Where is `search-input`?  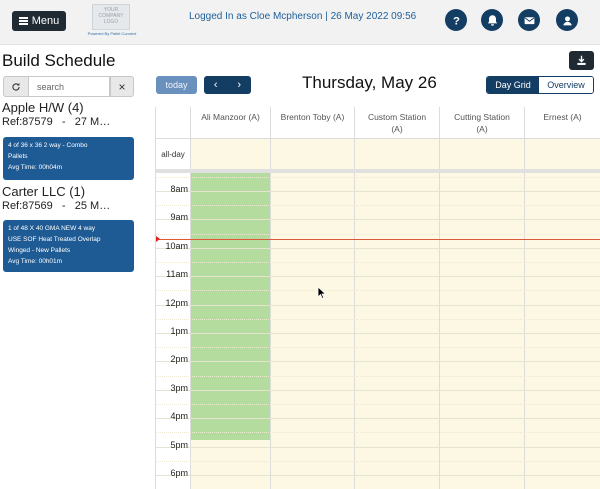 search-input is located at coordinates (69, 86).